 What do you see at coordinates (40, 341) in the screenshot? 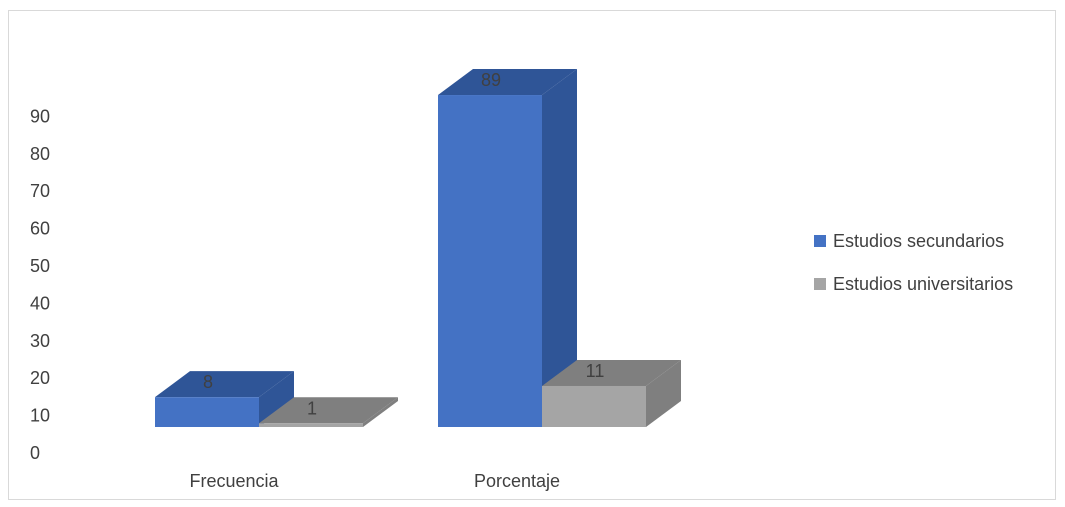
I see `y-tick-label: 30` at bounding box center [40, 341].